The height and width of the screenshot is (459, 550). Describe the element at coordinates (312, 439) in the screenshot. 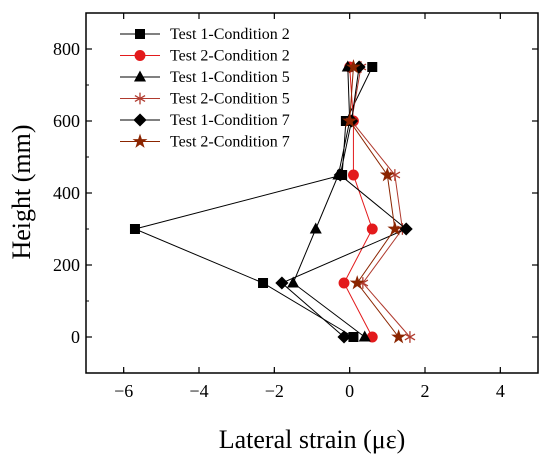

I see `x-axis-title: Lateral strain (με)` at that location.